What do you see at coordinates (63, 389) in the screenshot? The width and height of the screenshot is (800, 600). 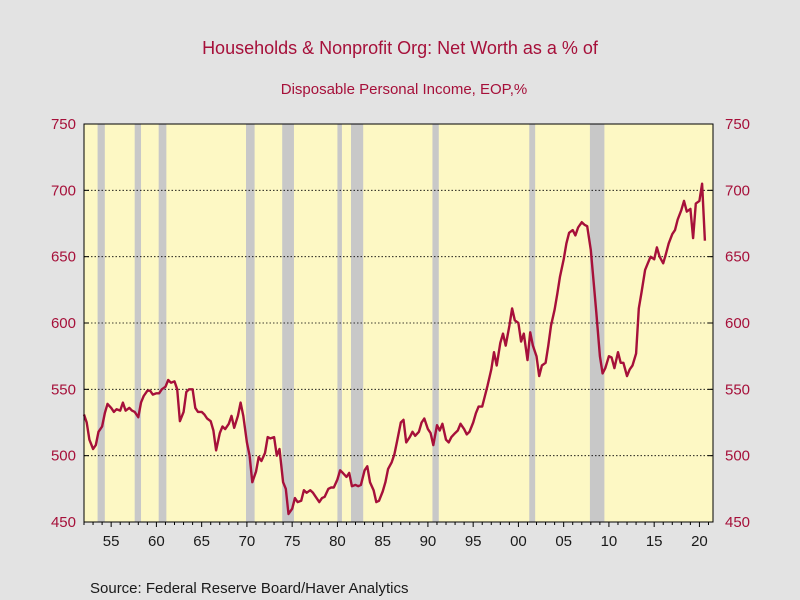 I see `y-tick-label-left: 550` at bounding box center [63, 389].